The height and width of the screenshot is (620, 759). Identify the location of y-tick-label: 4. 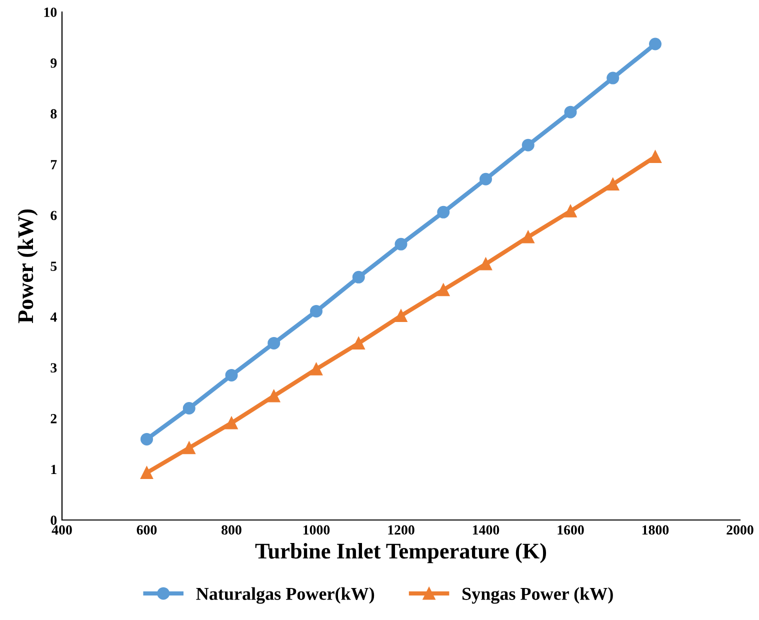
(53, 317).